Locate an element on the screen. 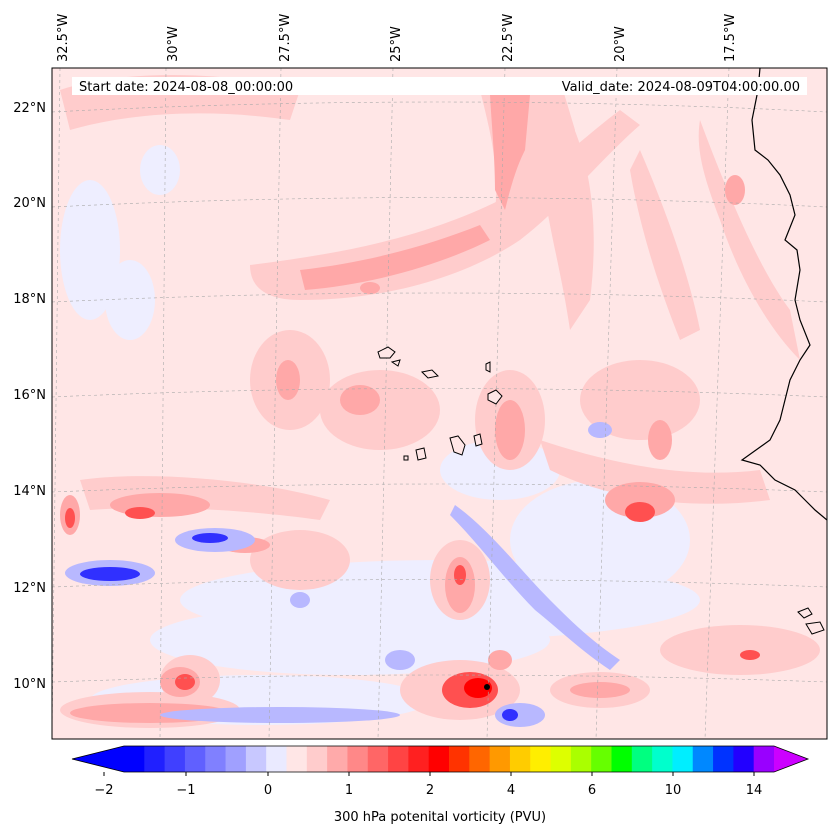 The image size is (837, 836). lon-label: 32.5°W is located at coordinates (63, 38).